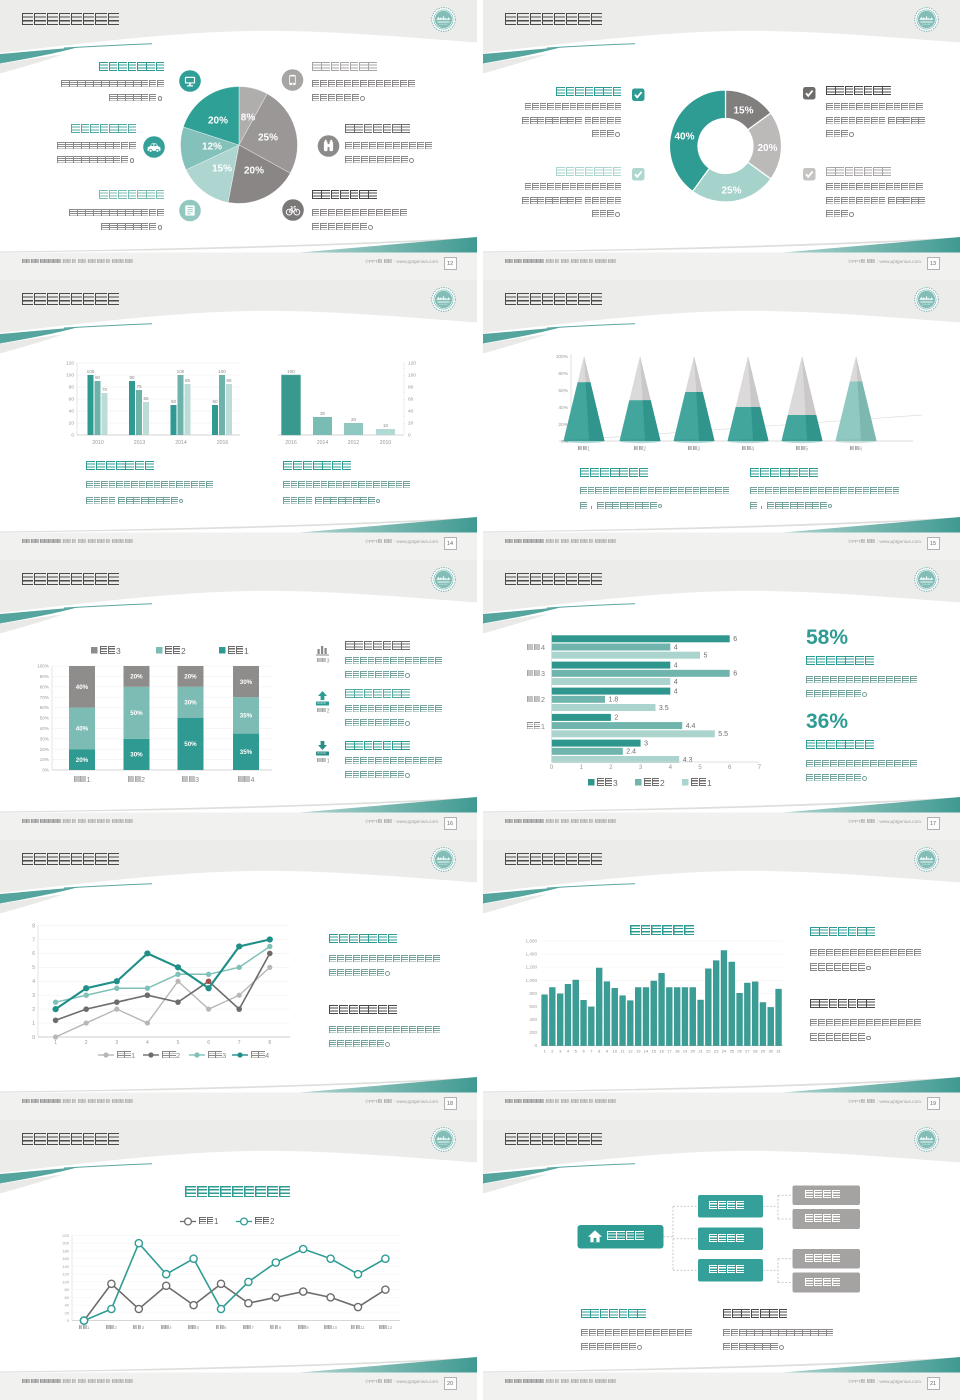  What do you see at coordinates (532, 967) in the screenshot?
I see `svg-text: 1,200` at bounding box center [532, 967].